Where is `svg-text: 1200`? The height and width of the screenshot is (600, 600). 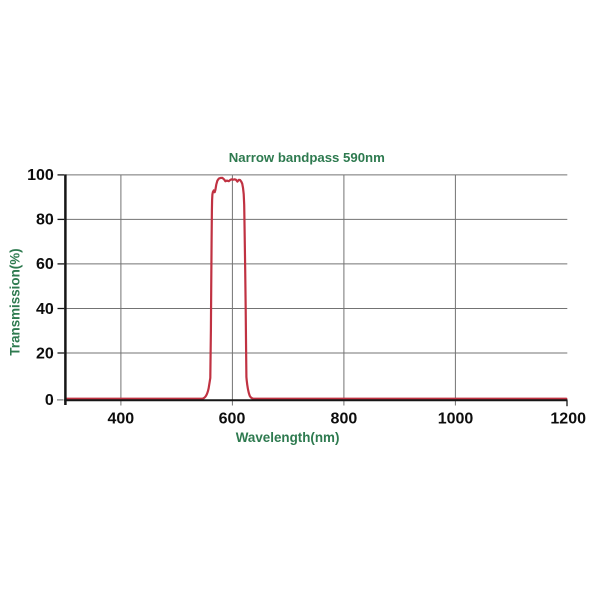
svg-text: 1200 is located at coordinates (568, 419).